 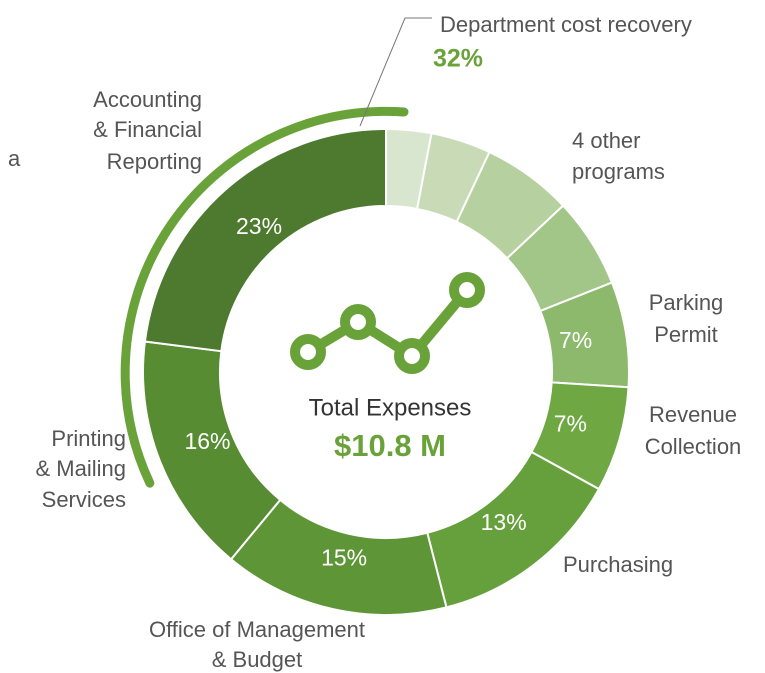 What do you see at coordinates (618, 564) in the screenshot?
I see `slice-label: Purchasing` at bounding box center [618, 564].